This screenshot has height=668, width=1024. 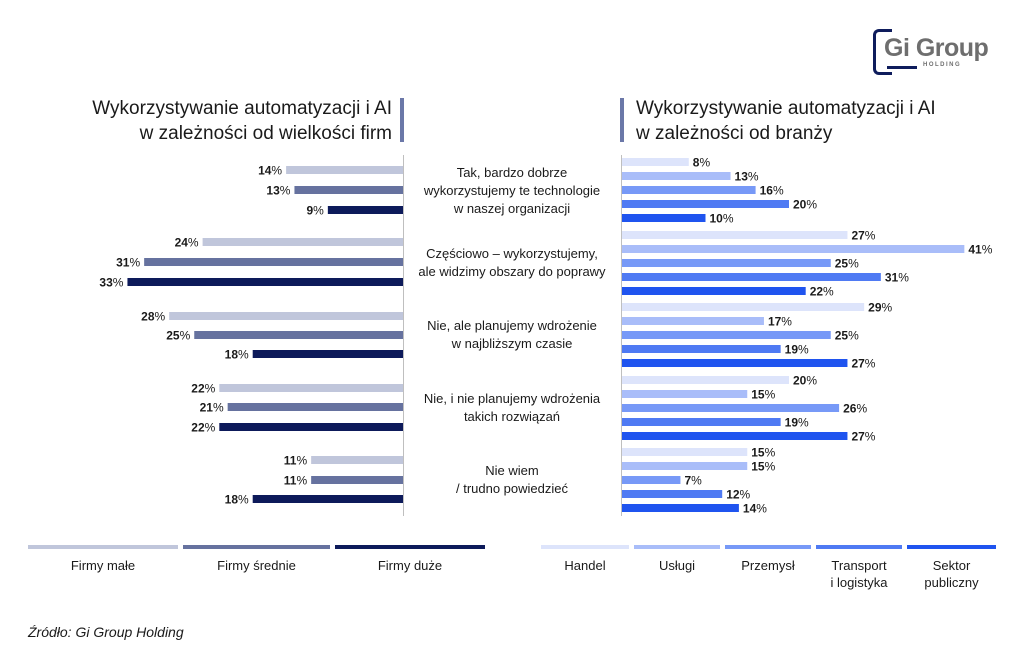 What do you see at coordinates (106, 632) in the screenshot?
I see `source-note: Źródło: Gi Group Holding` at bounding box center [106, 632].